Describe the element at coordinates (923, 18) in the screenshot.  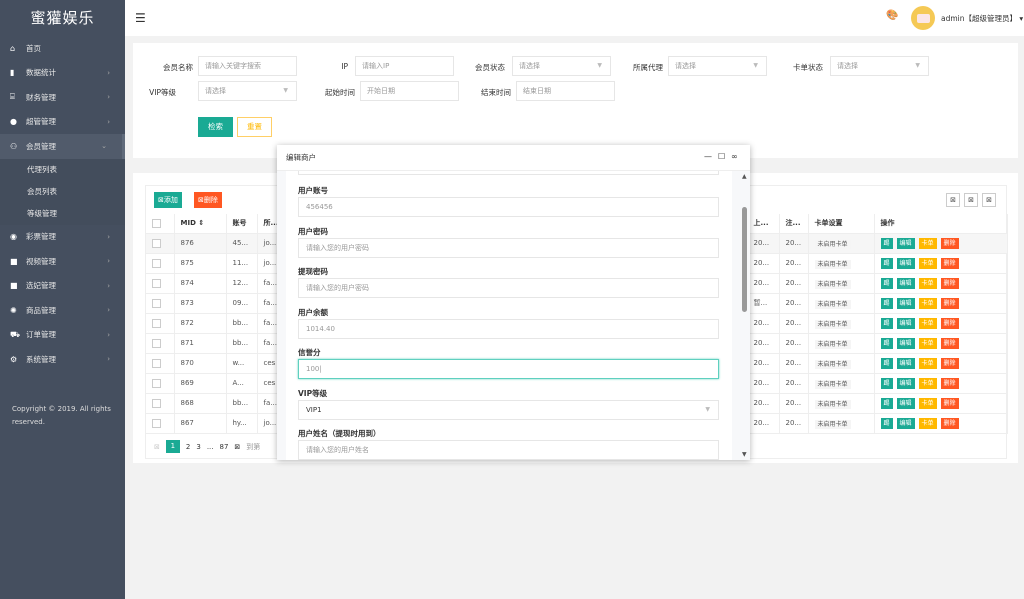
I see `avatar` at that location.